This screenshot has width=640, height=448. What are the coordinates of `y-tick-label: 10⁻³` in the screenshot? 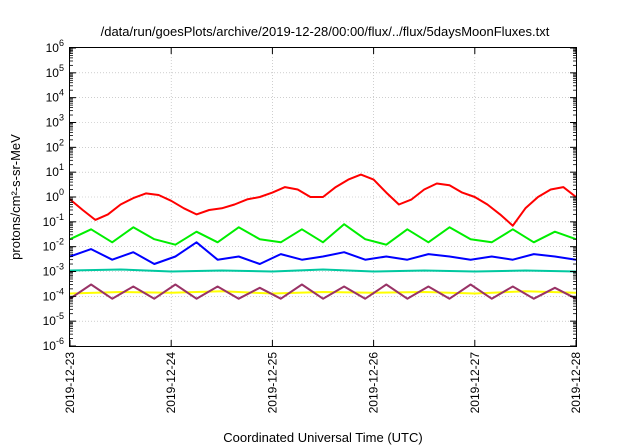 It's located at (53, 270).